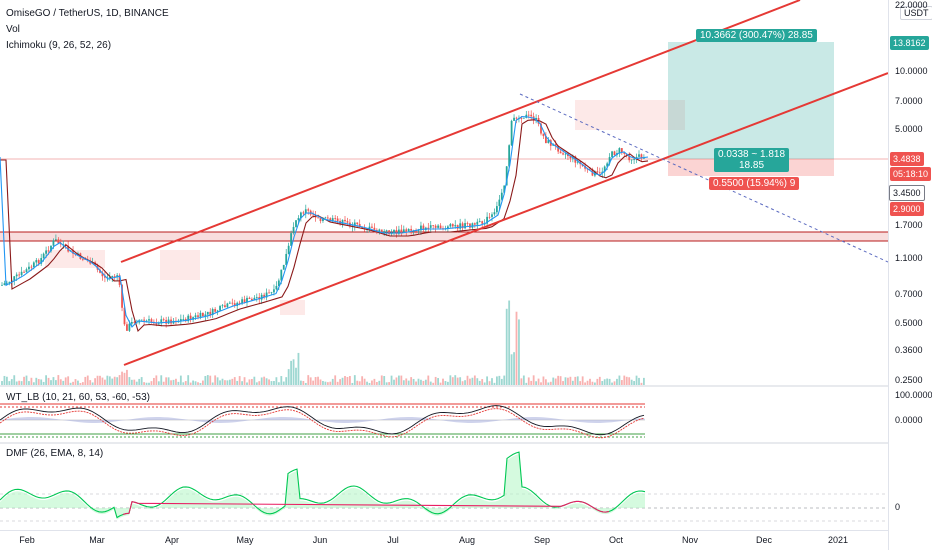 The image size is (932, 551). I want to click on dmf-legend: DMF (26, EMA, 8, 14), so click(55, 453).